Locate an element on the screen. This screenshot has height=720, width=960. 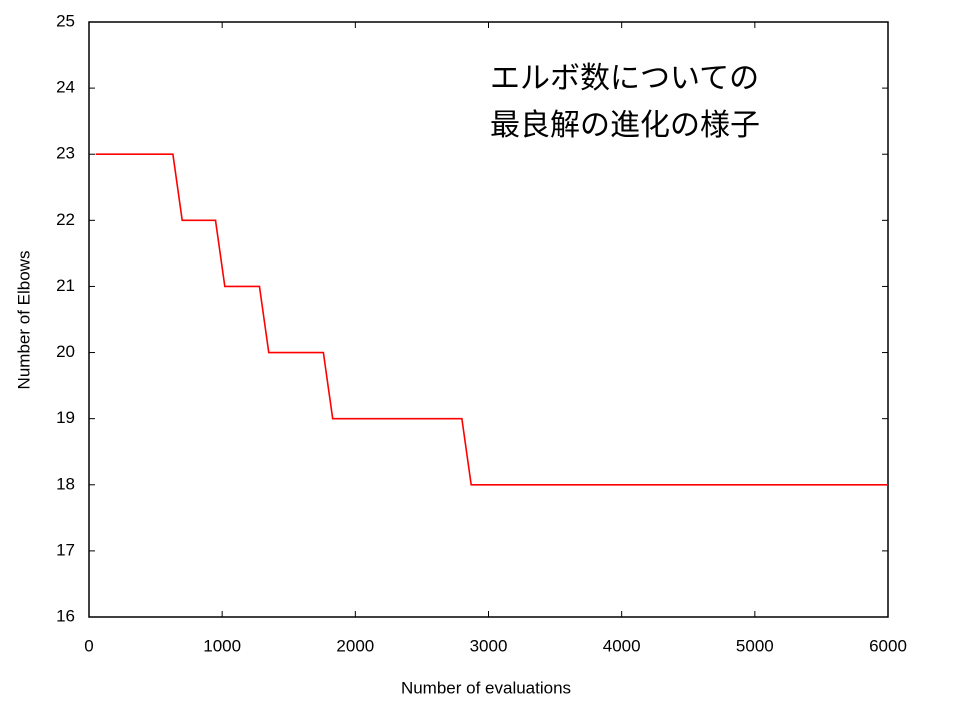
y-tick-label: 21 is located at coordinates (65, 285).